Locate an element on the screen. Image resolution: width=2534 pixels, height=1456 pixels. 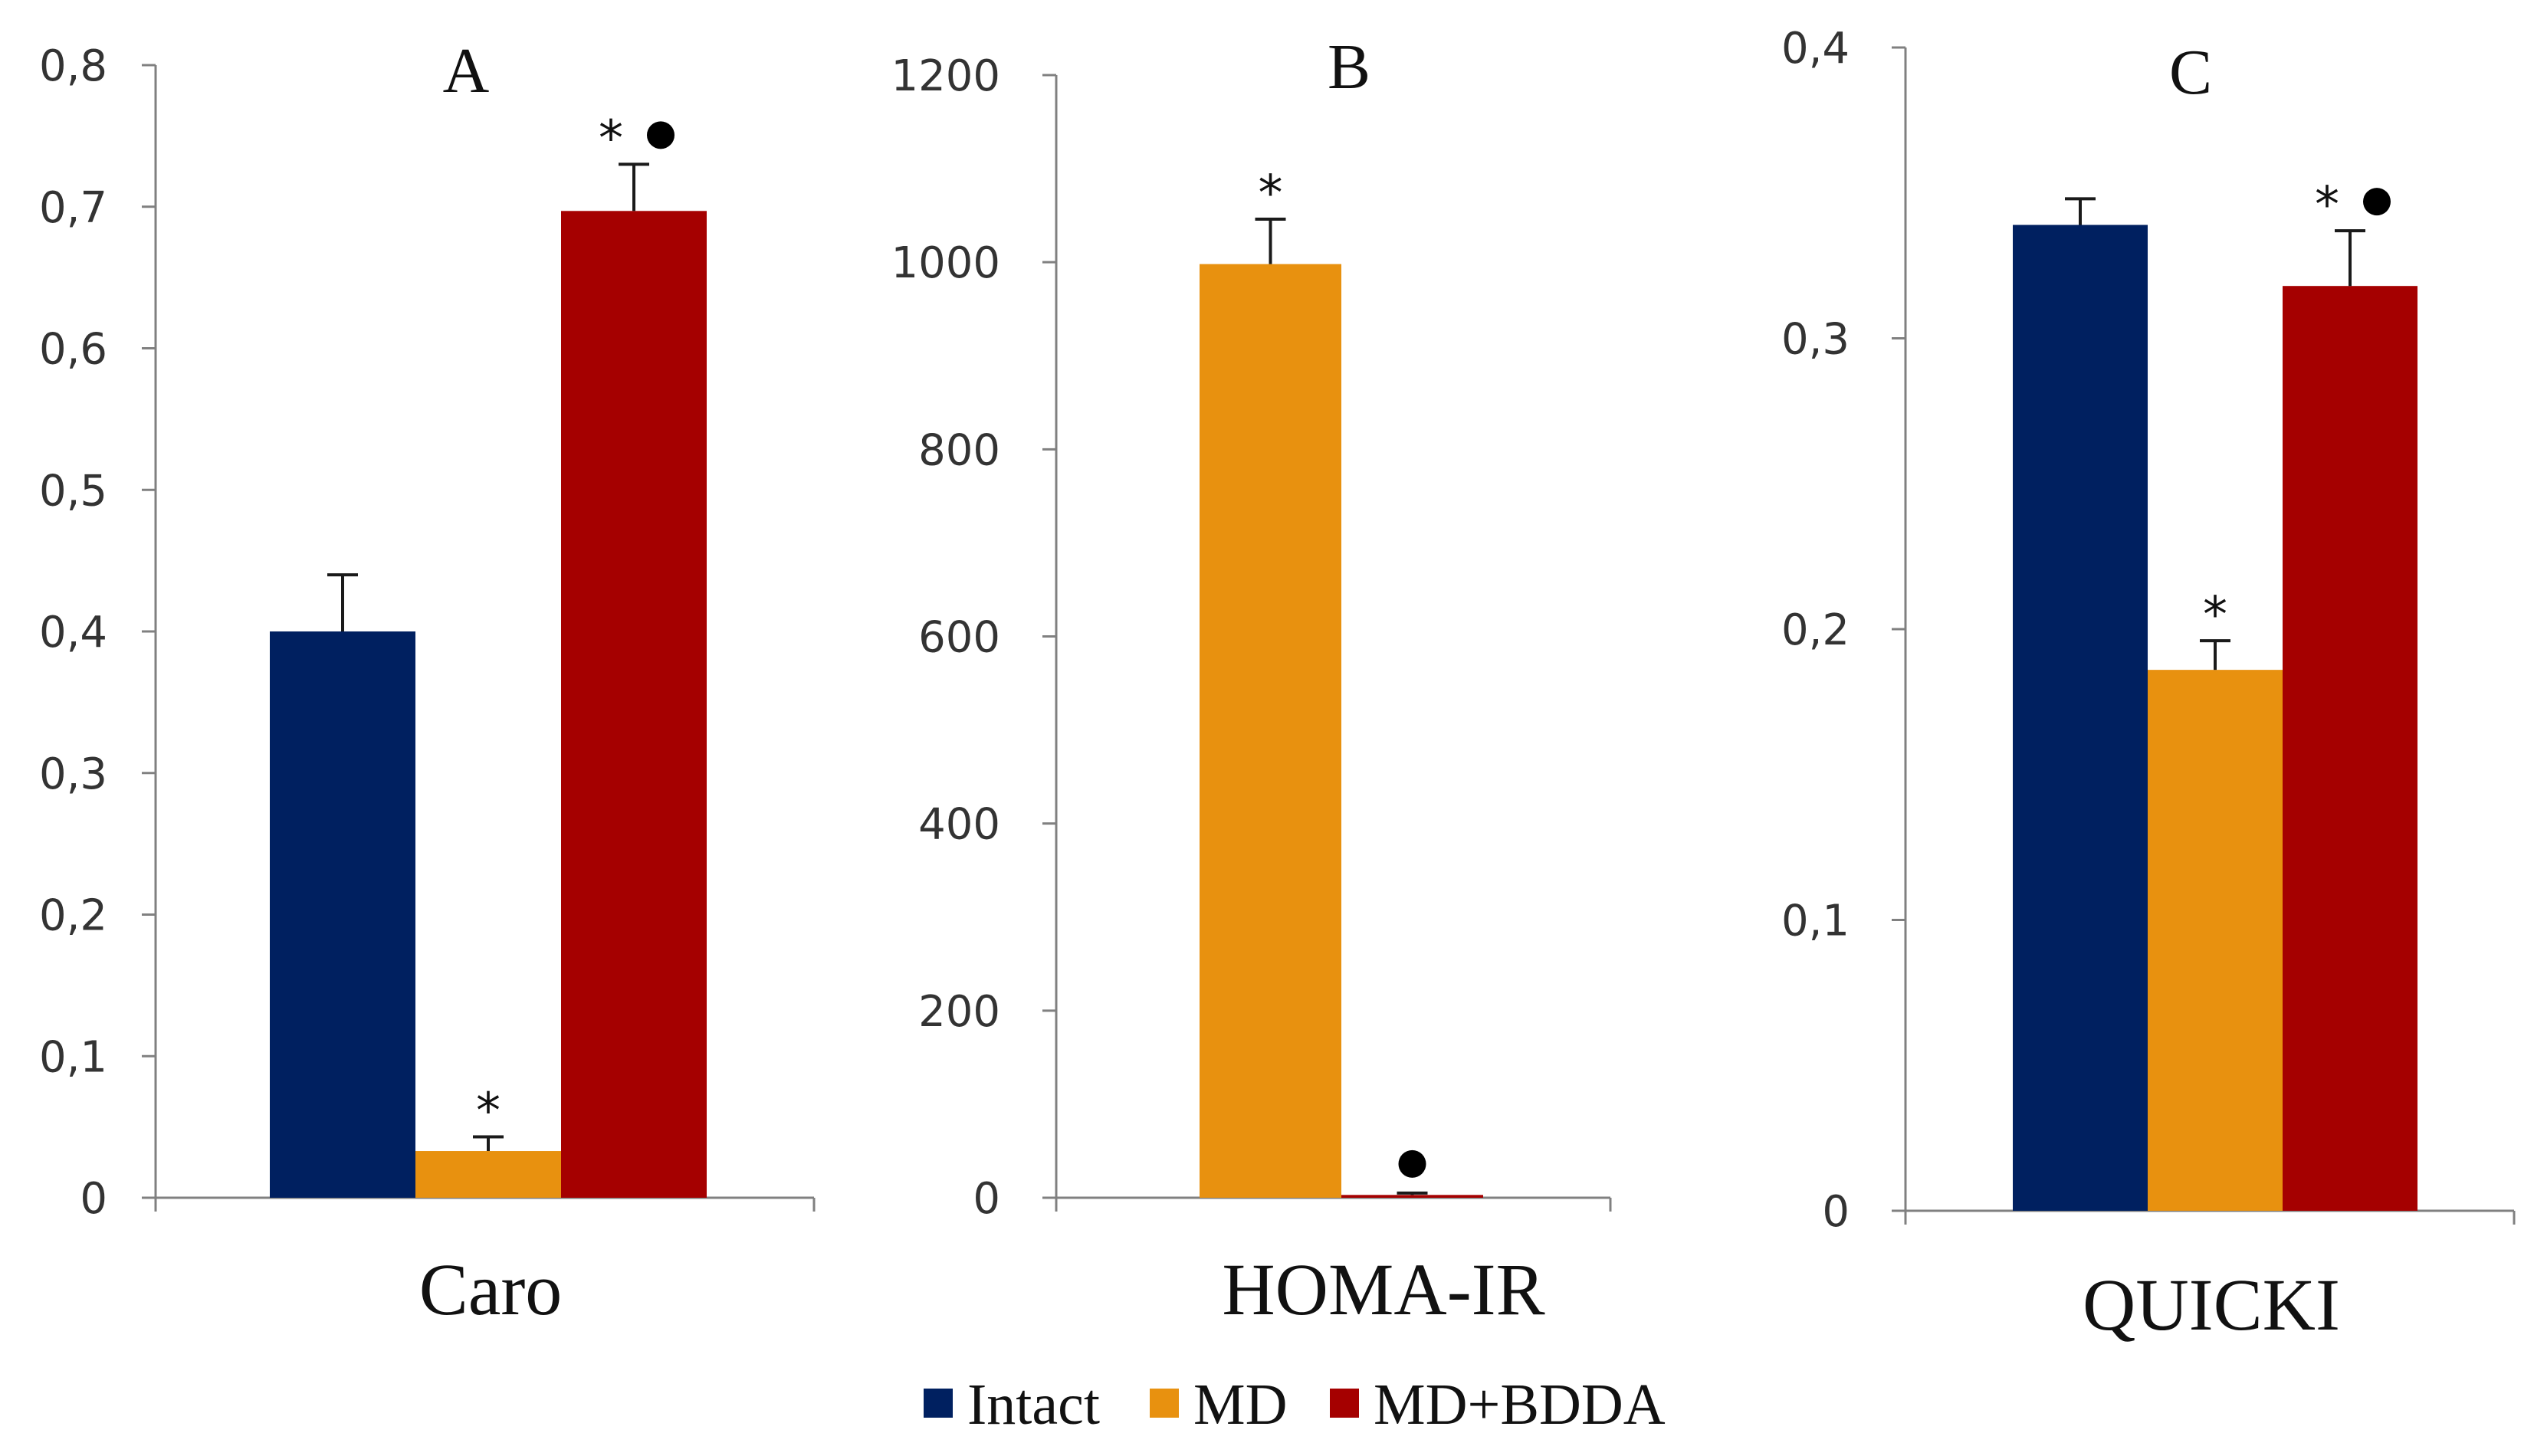
panel-title: C is located at coordinates (2190, 72).